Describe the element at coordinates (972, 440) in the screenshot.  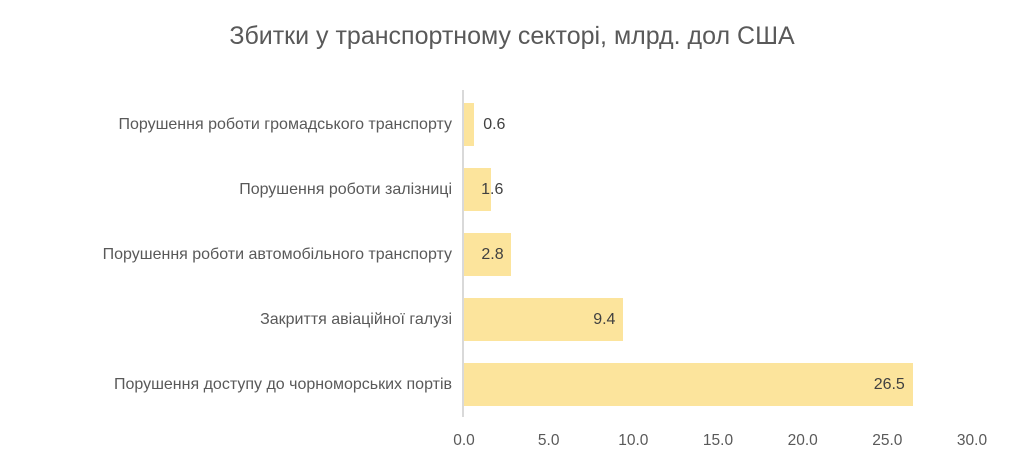
I see `x-axis-tick-label: 30.0` at that location.